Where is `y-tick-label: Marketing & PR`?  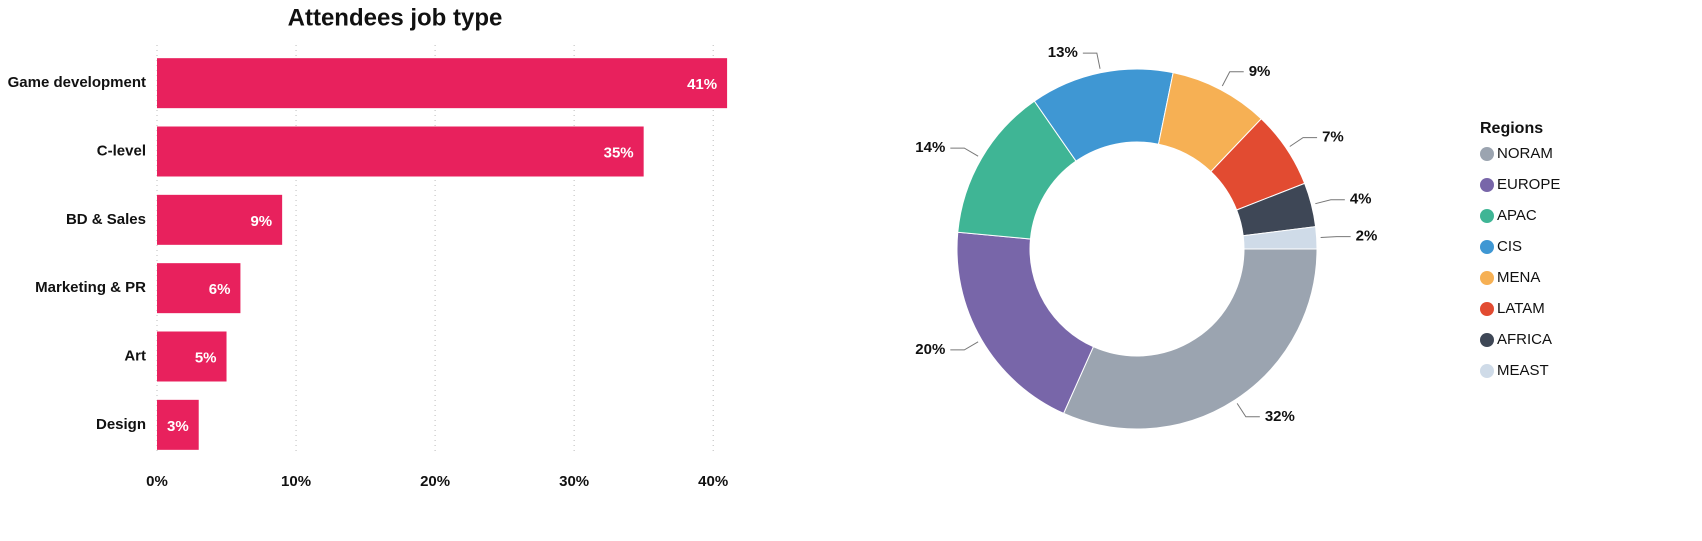
y-tick-label: Marketing & PR is located at coordinates (90, 287).